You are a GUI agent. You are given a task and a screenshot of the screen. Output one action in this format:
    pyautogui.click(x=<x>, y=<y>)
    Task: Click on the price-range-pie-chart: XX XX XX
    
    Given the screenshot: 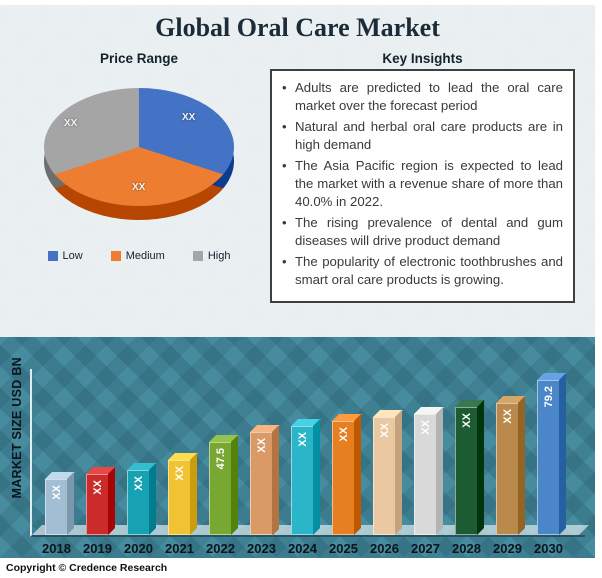 What is the action you would take?
    pyautogui.click(x=139, y=157)
    